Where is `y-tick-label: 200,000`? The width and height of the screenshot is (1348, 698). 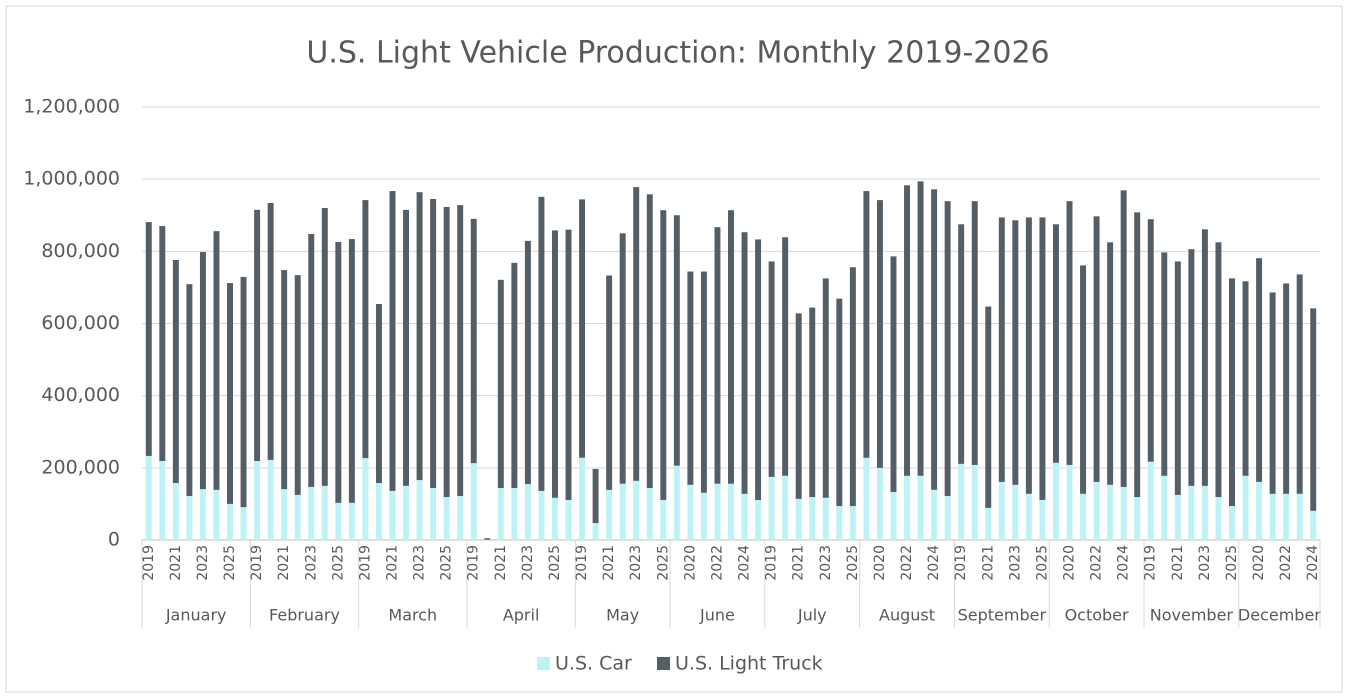 y-tick-label: 200,000 is located at coordinates (80, 467).